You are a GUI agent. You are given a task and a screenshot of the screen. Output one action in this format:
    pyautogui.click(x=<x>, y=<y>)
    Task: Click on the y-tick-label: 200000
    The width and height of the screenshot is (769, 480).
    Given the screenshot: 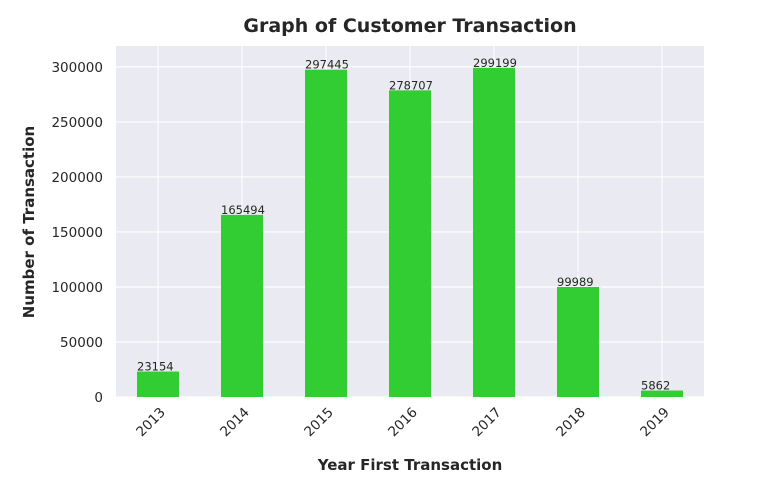 What is the action you would take?
    pyautogui.click(x=77, y=178)
    